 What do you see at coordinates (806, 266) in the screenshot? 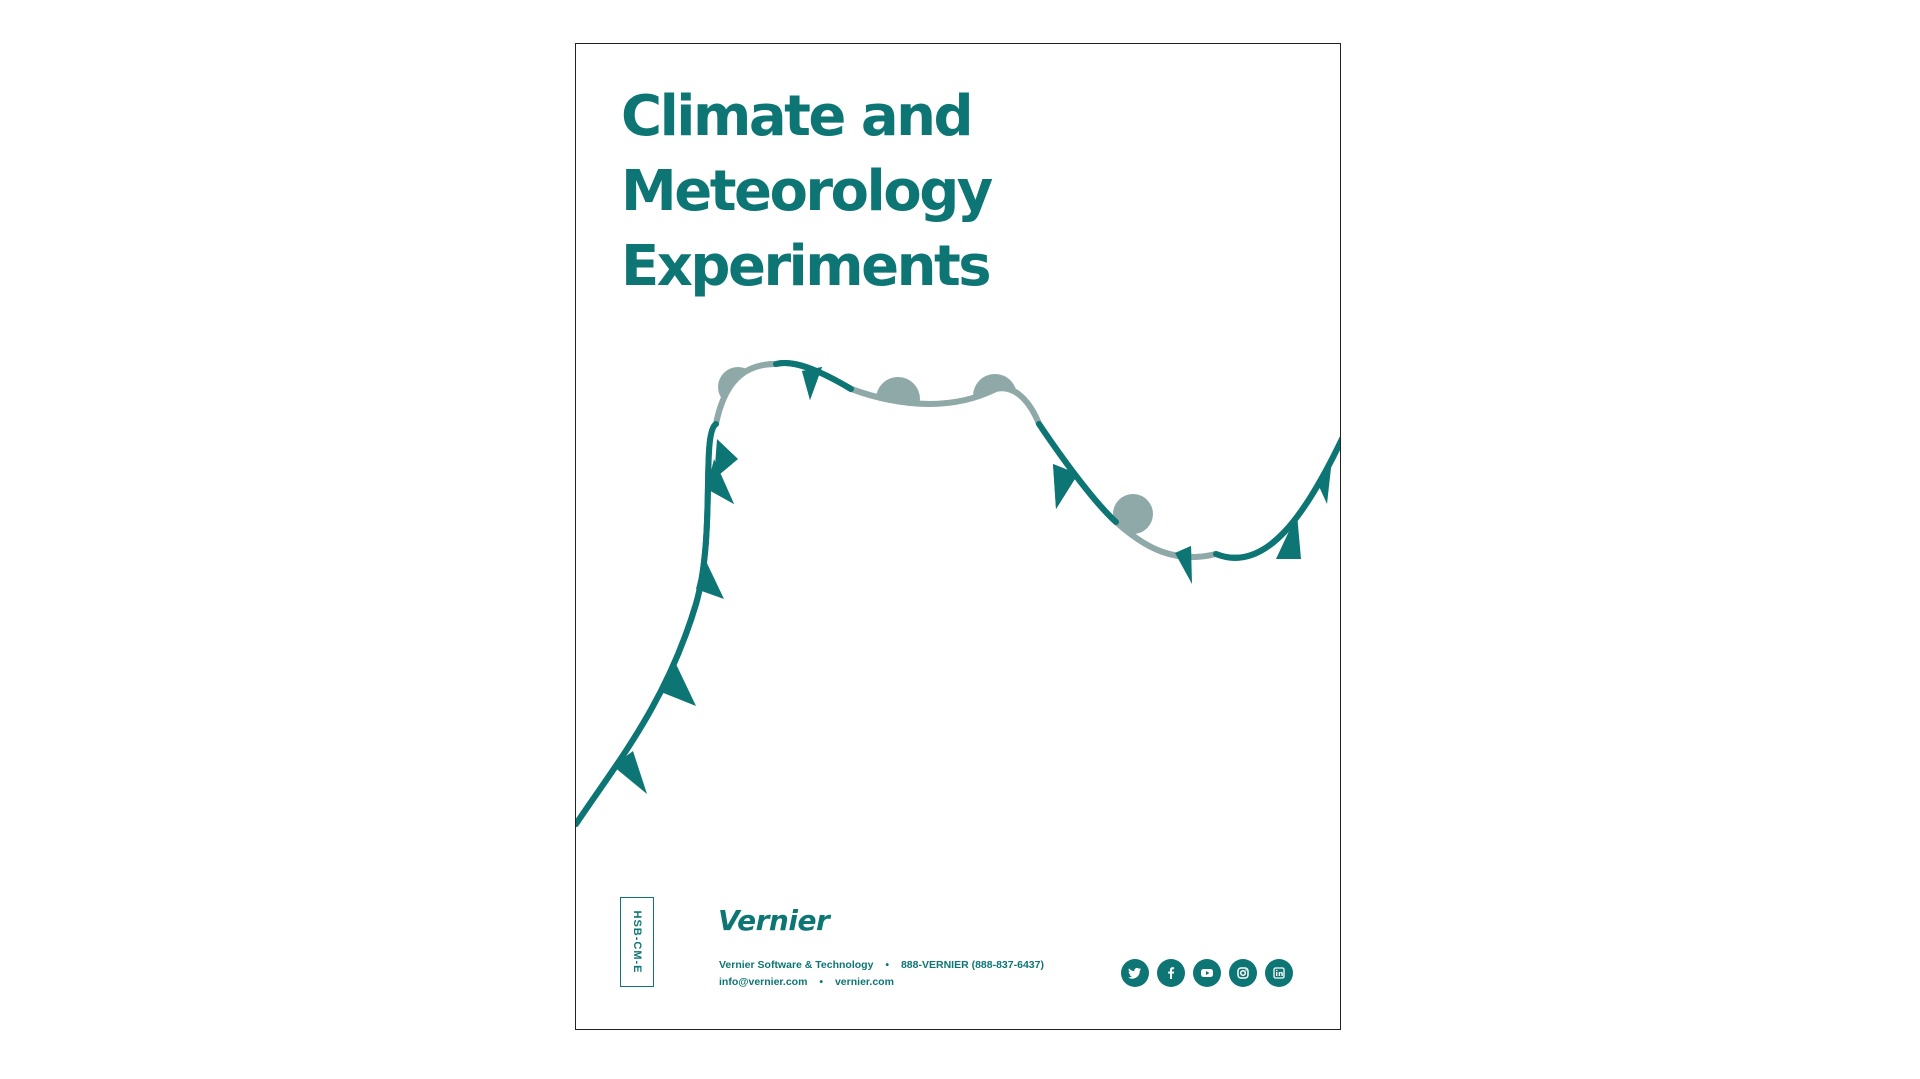
I see `title-line-2: Experiments` at bounding box center [806, 266].